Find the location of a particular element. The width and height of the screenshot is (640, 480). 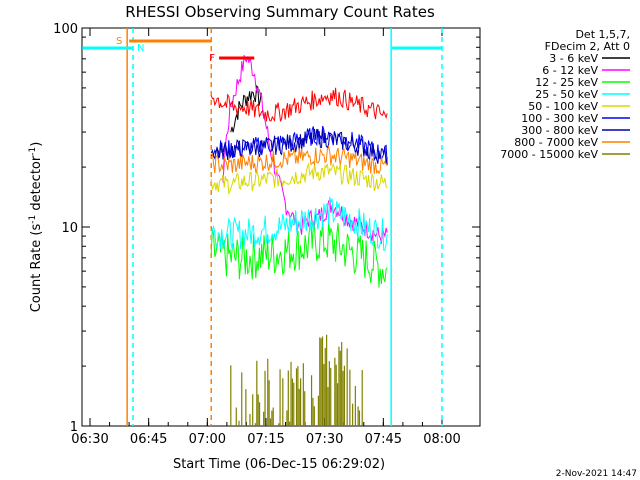

legend-entry: 3 - 6 keV is located at coordinates (573, 58).